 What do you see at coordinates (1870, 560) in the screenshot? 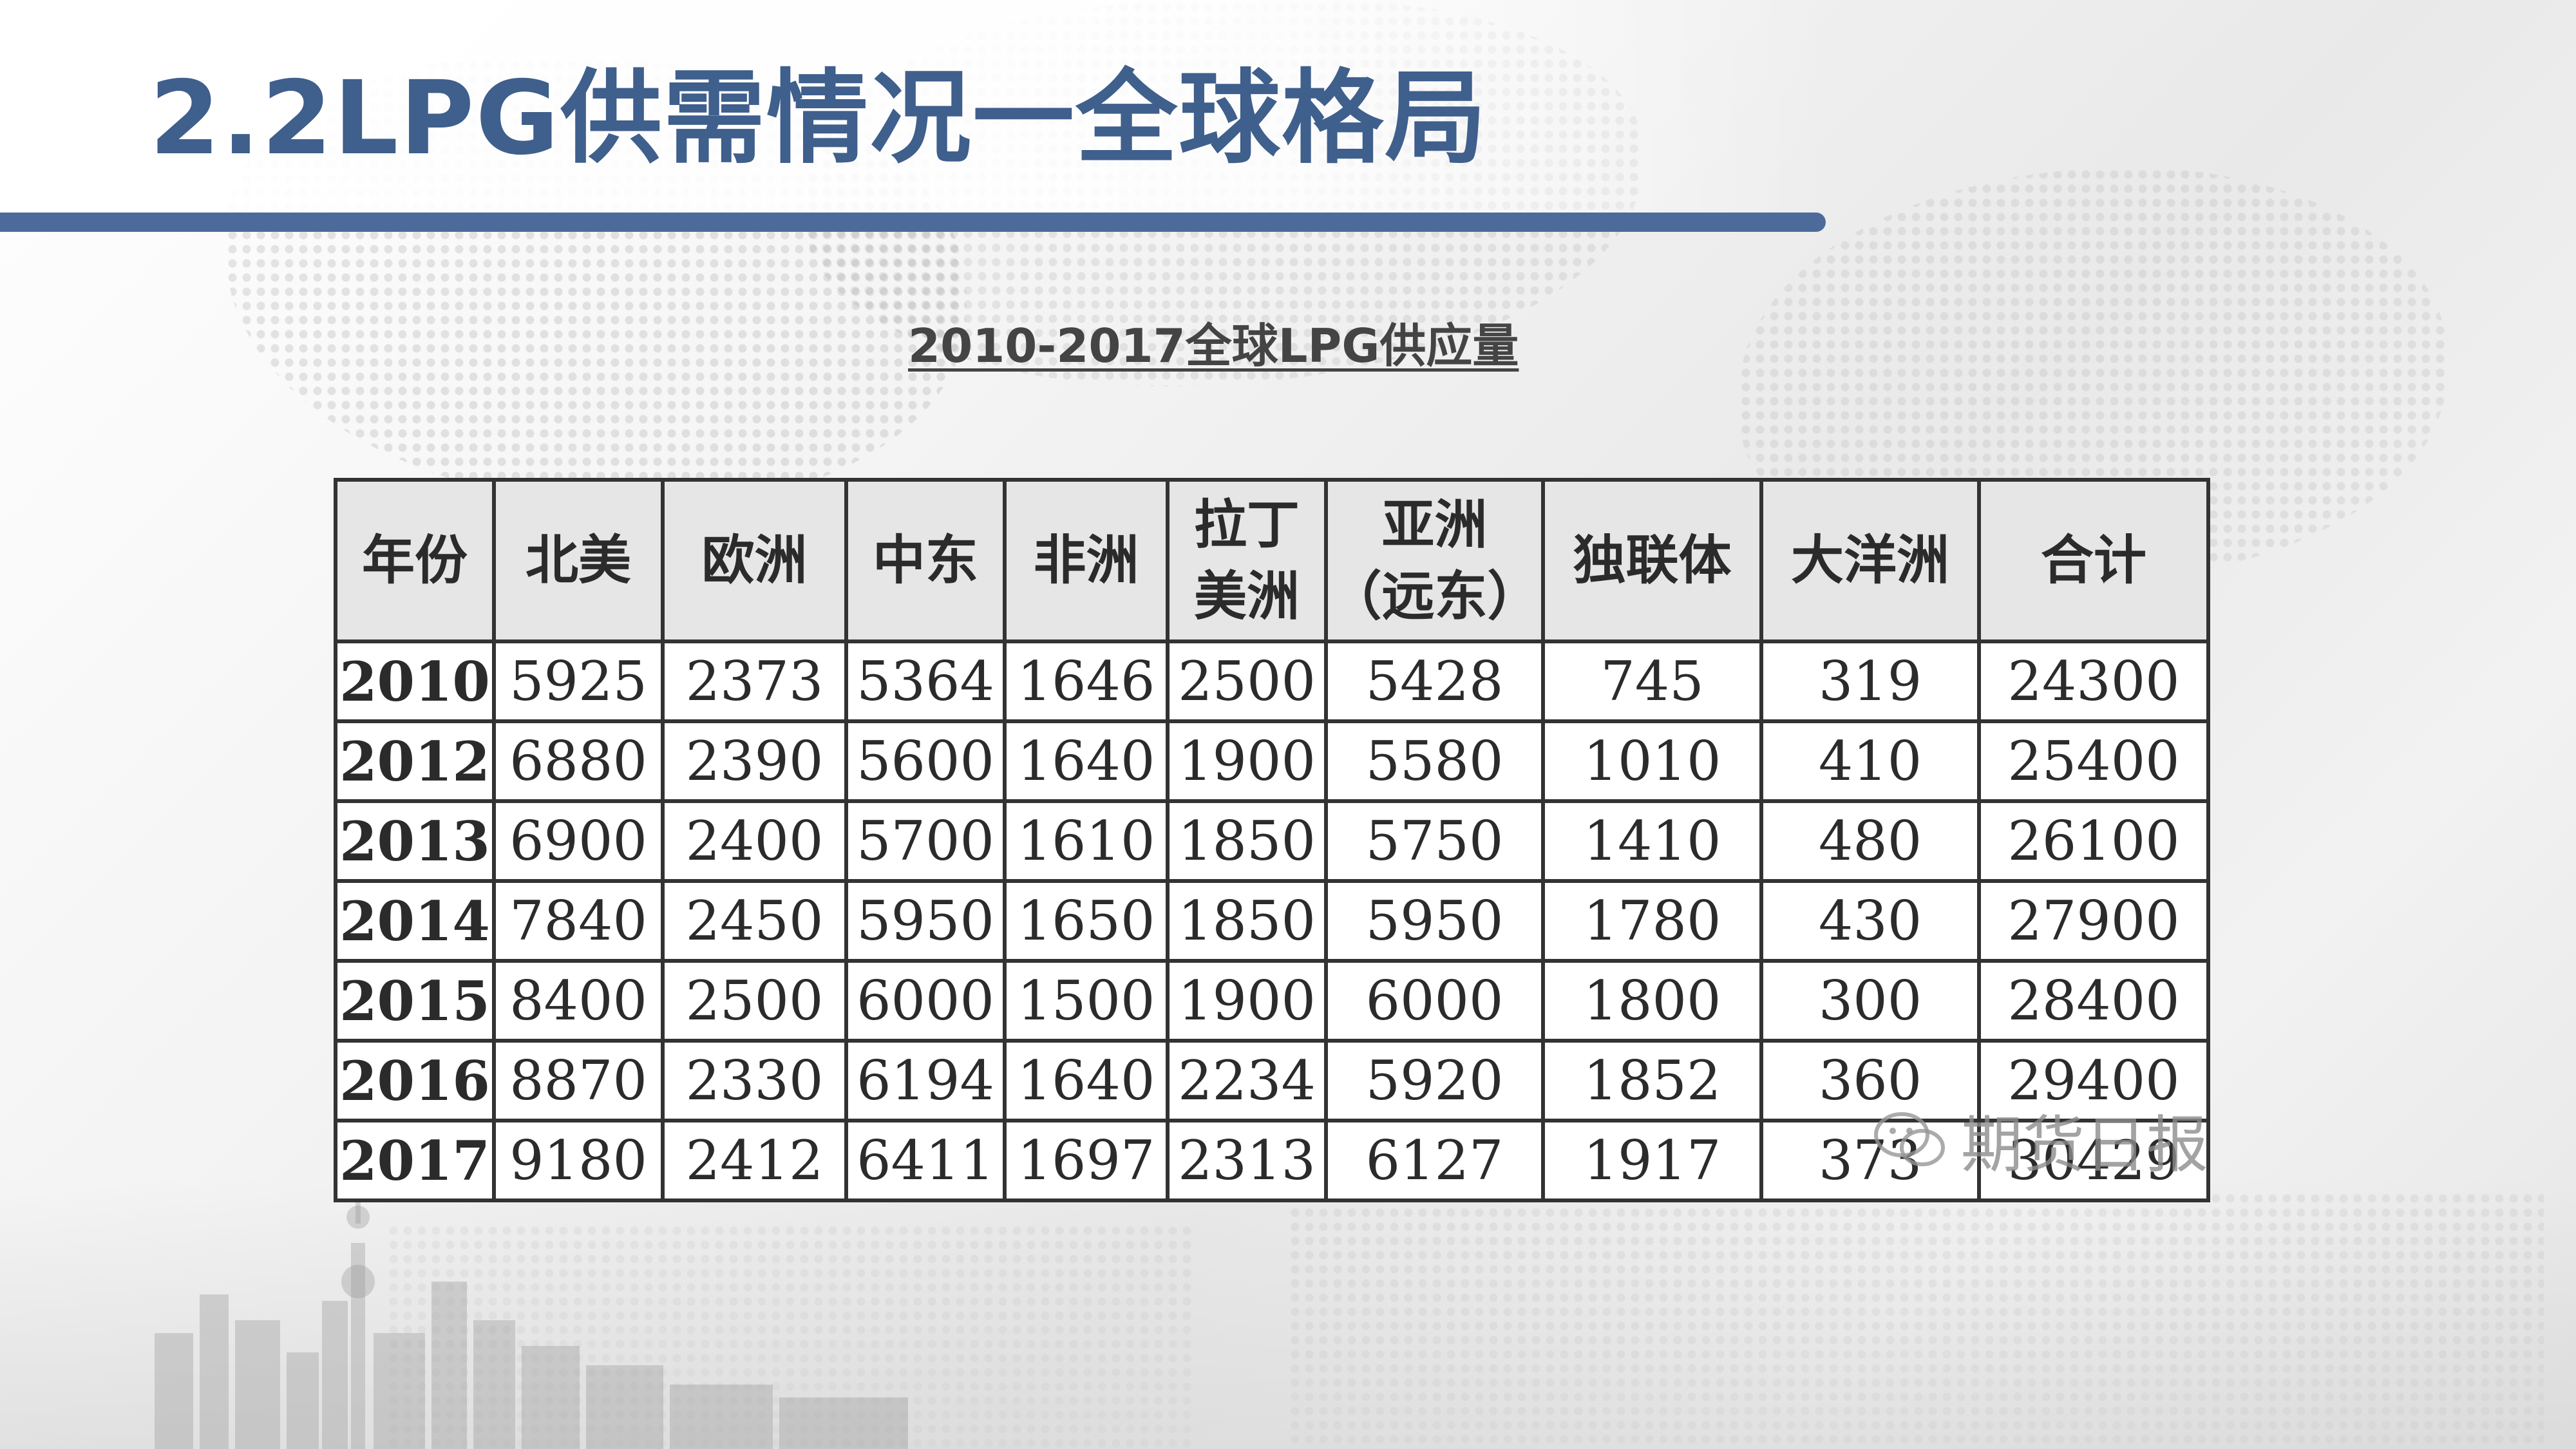
I see `column-header: 大洋洲` at bounding box center [1870, 560].